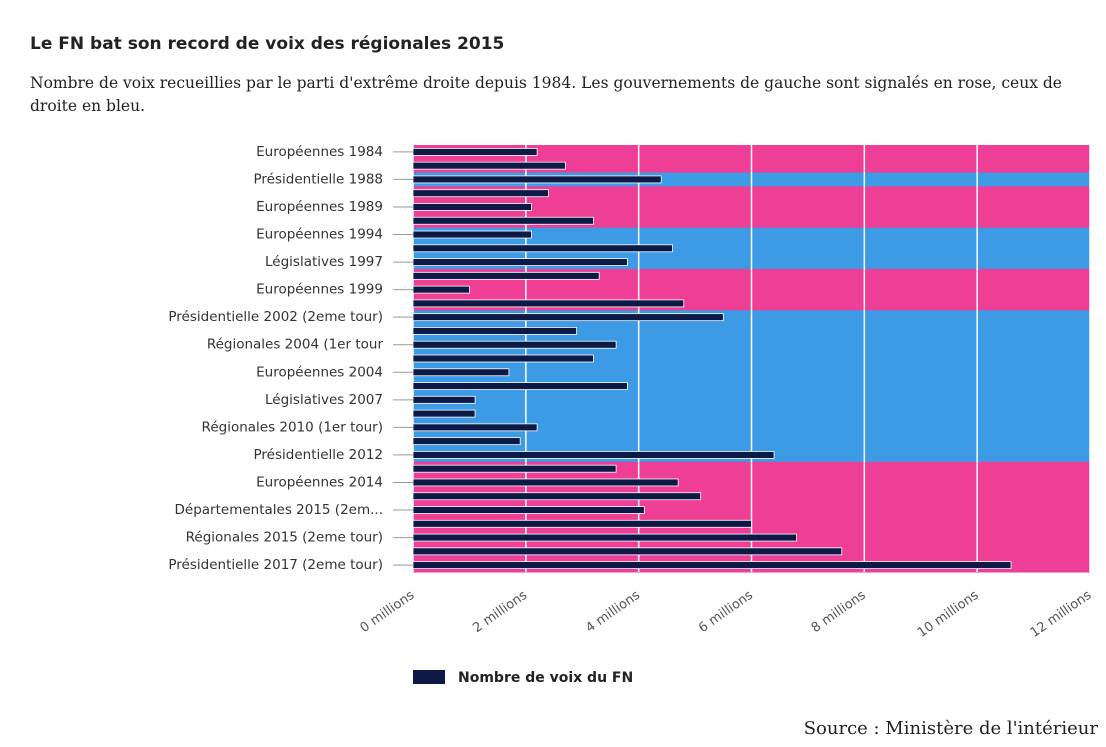  What do you see at coordinates (1061, 614) in the screenshot?
I see `x-tick-label: 12 millions` at bounding box center [1061, 614].